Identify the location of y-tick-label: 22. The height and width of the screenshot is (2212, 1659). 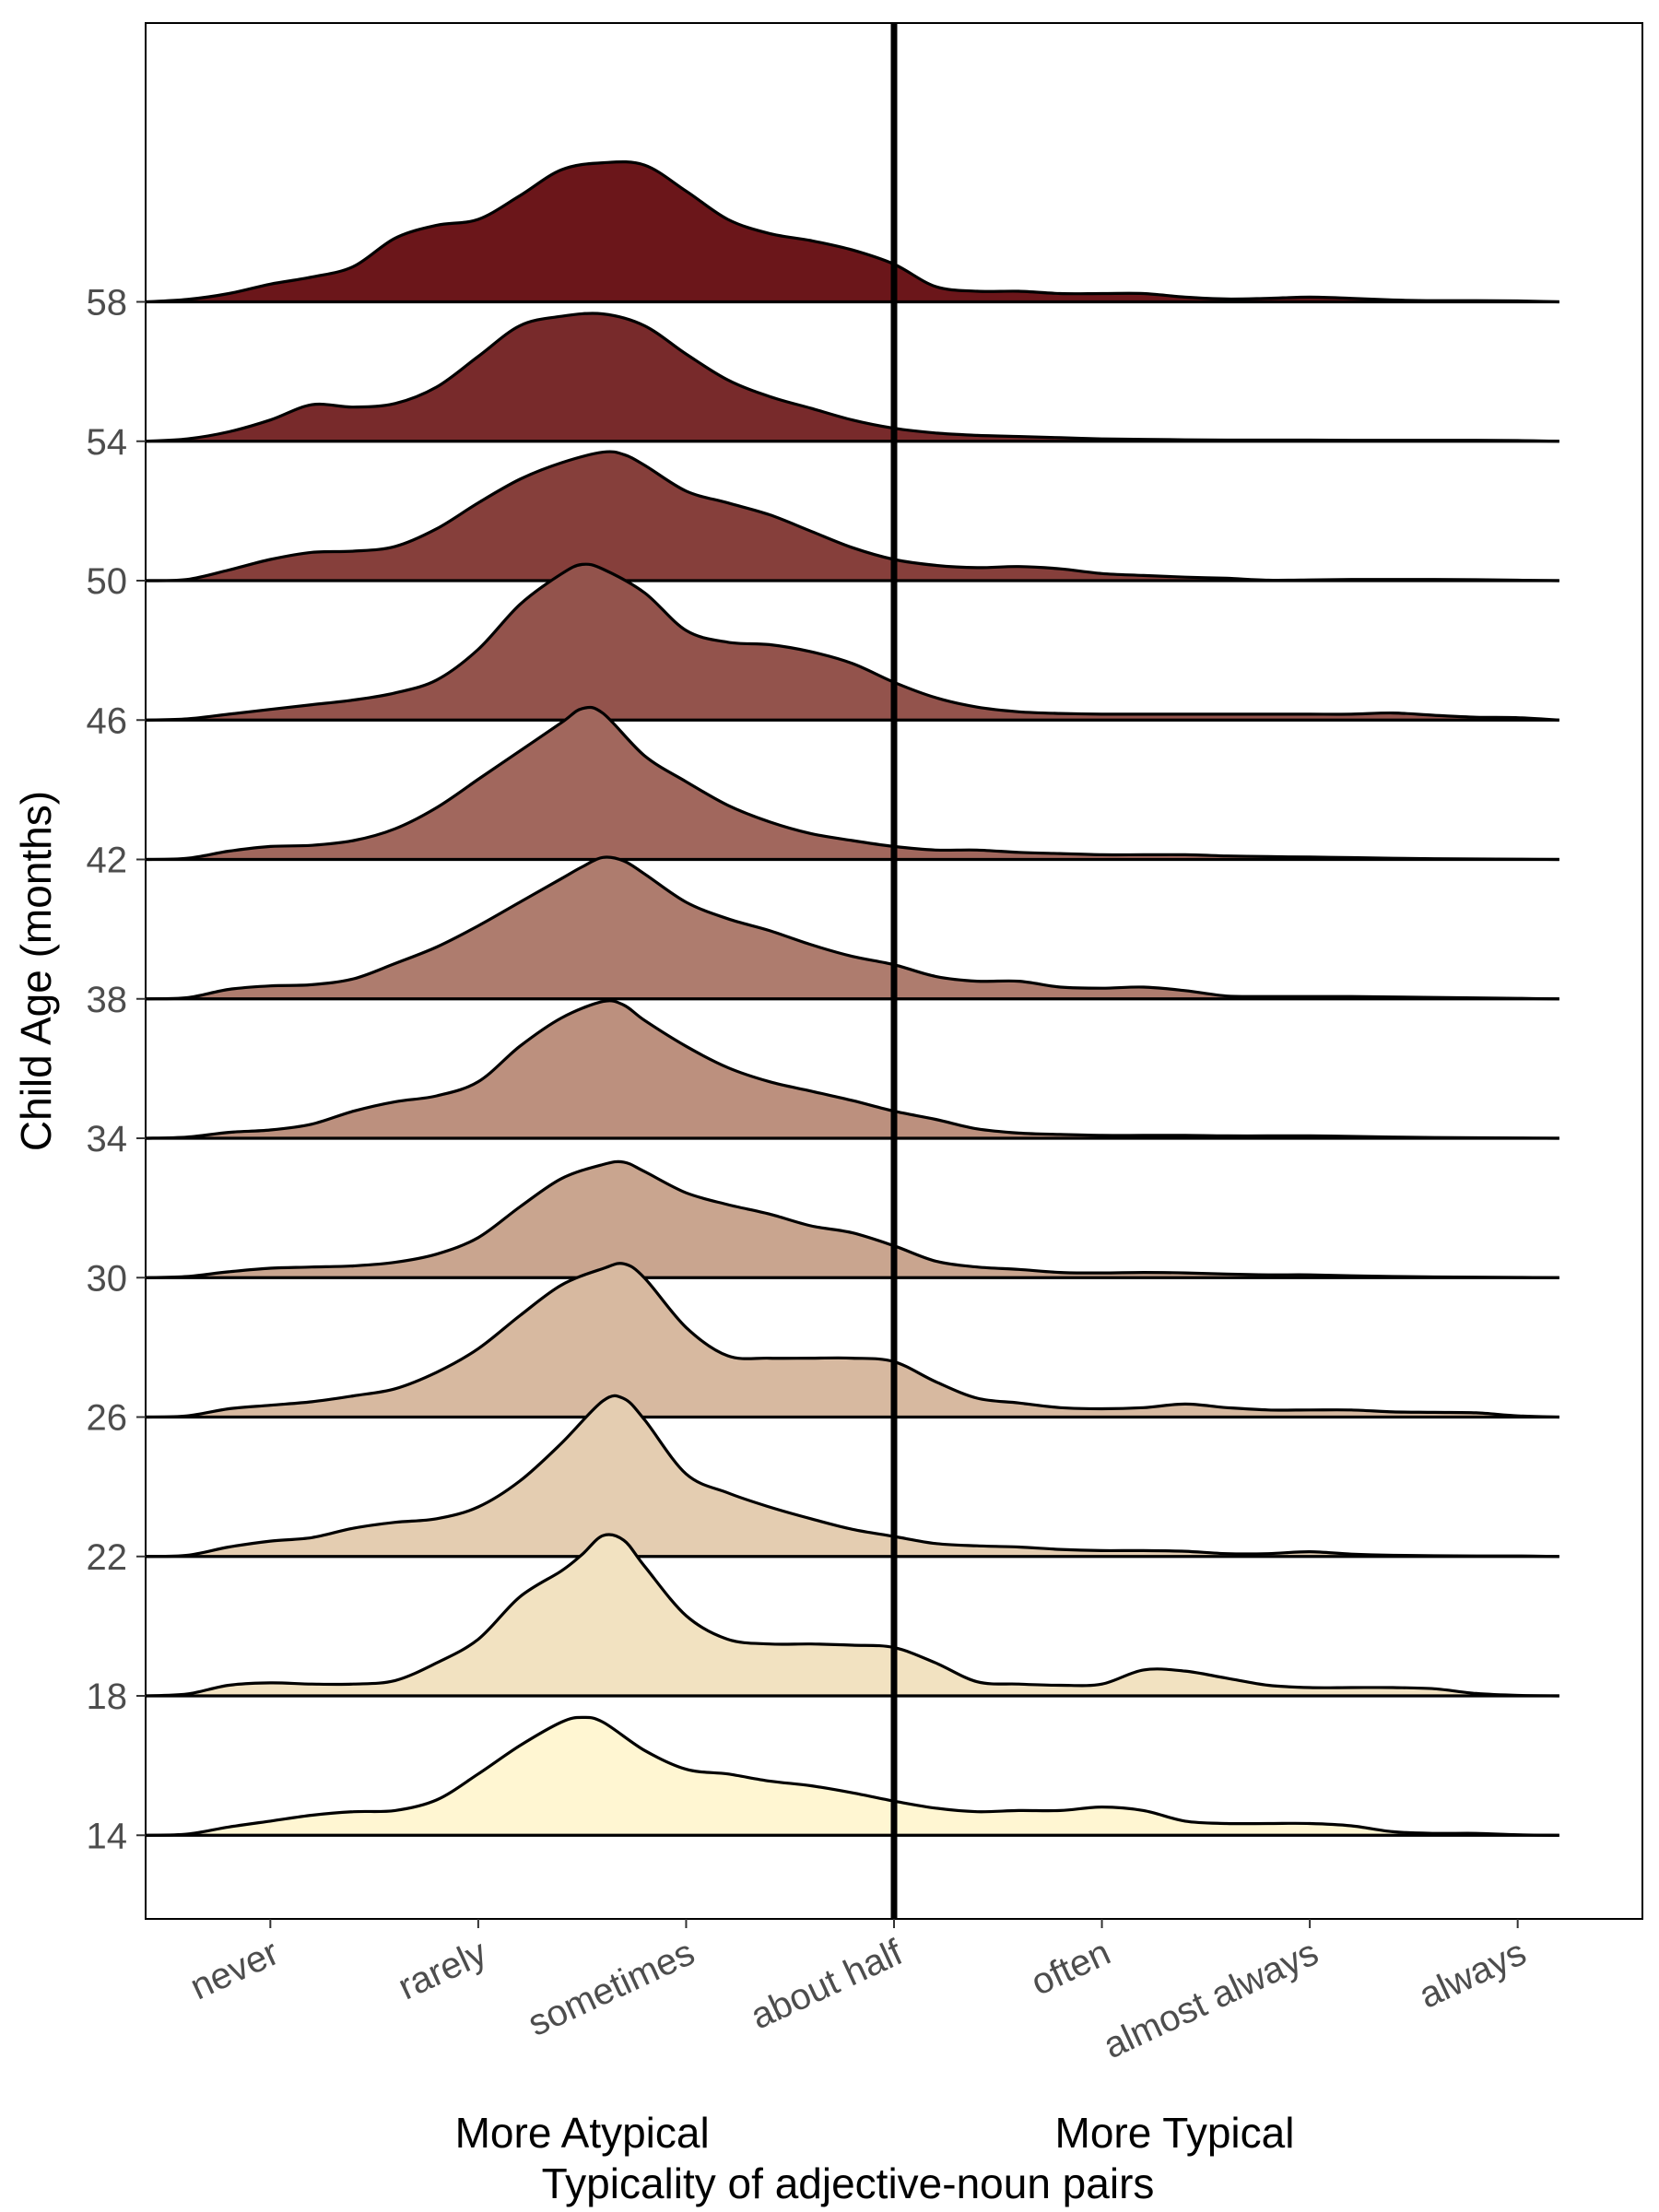
(107, 1557).